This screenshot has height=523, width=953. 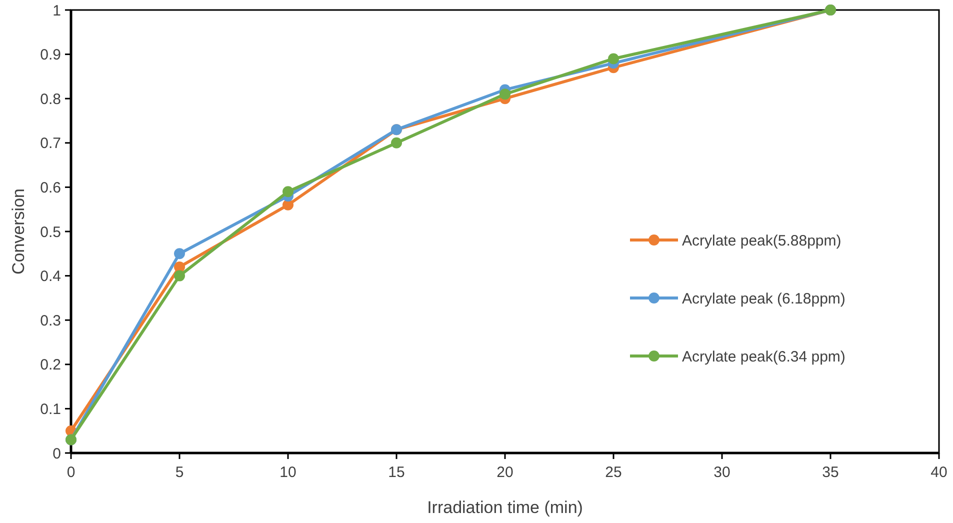 I want to click on y-tick-label: 0.9, so click(x=50, y=55).